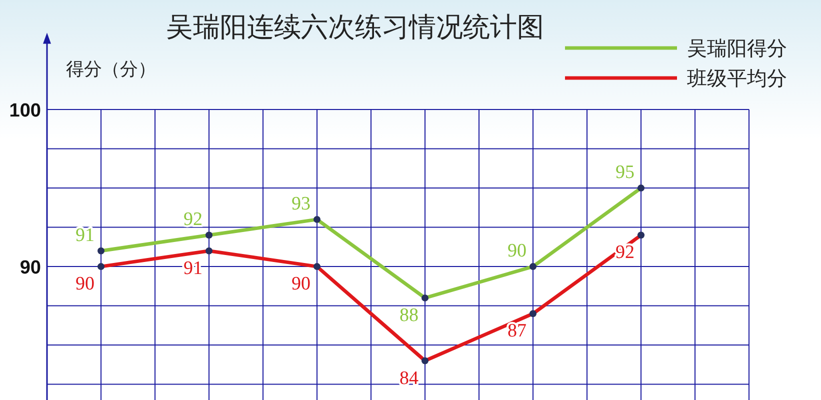 Image resolution: width=821 pixels, height=400 pixels. Describe the element at coordinates (111, 69) in the screenshot. I see `y-axis-title: 得分（分）` at that location.